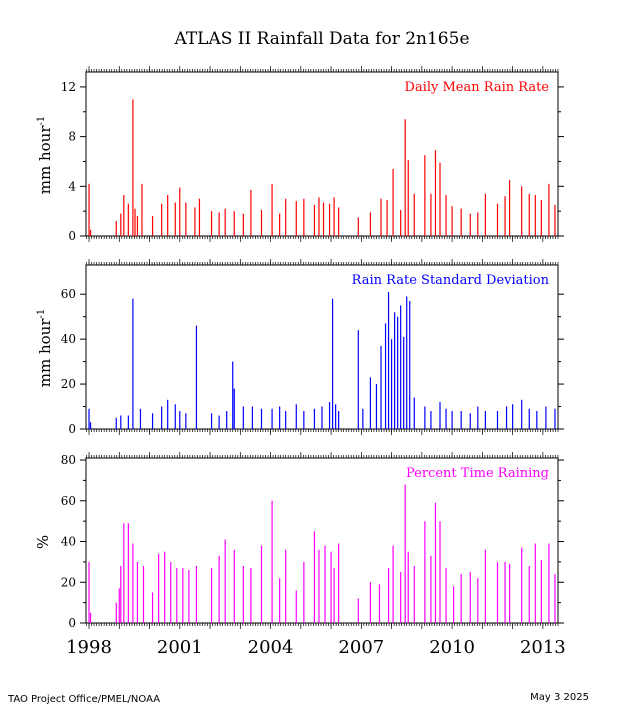 This screenshot has height=709, width=623. What do you see at coordinates (180, 647) in the screenshot?
I see `x-tick-label: 2001` at bounding box center [180, 647].